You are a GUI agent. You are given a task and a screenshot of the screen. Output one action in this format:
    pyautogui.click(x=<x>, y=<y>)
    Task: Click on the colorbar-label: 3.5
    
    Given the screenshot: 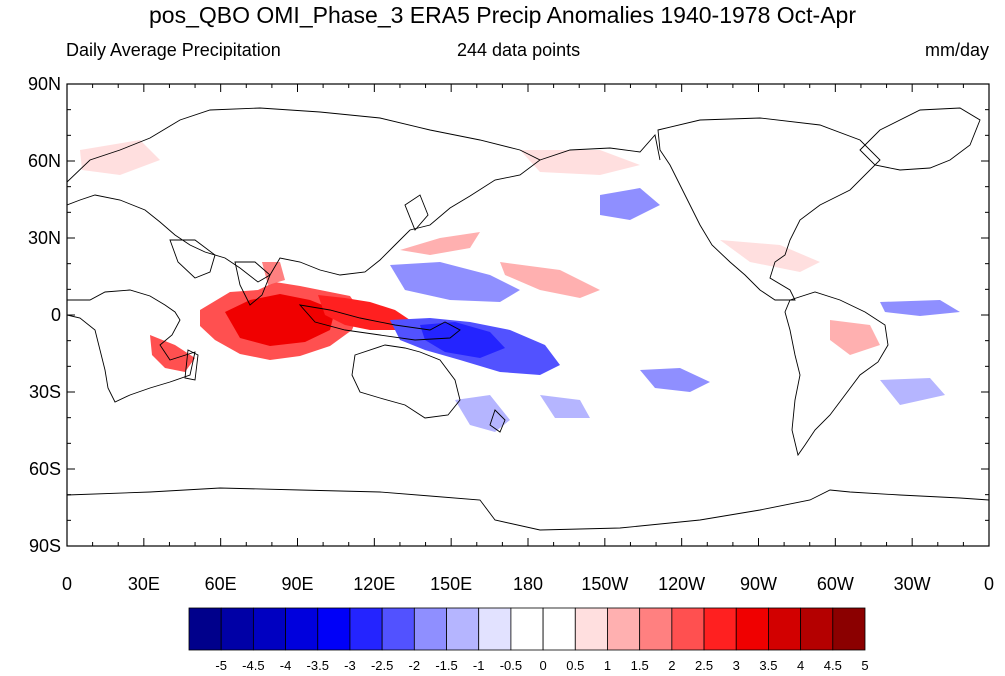 What is the action you would take?
    pyautogui.click(x=768, y=665)
    